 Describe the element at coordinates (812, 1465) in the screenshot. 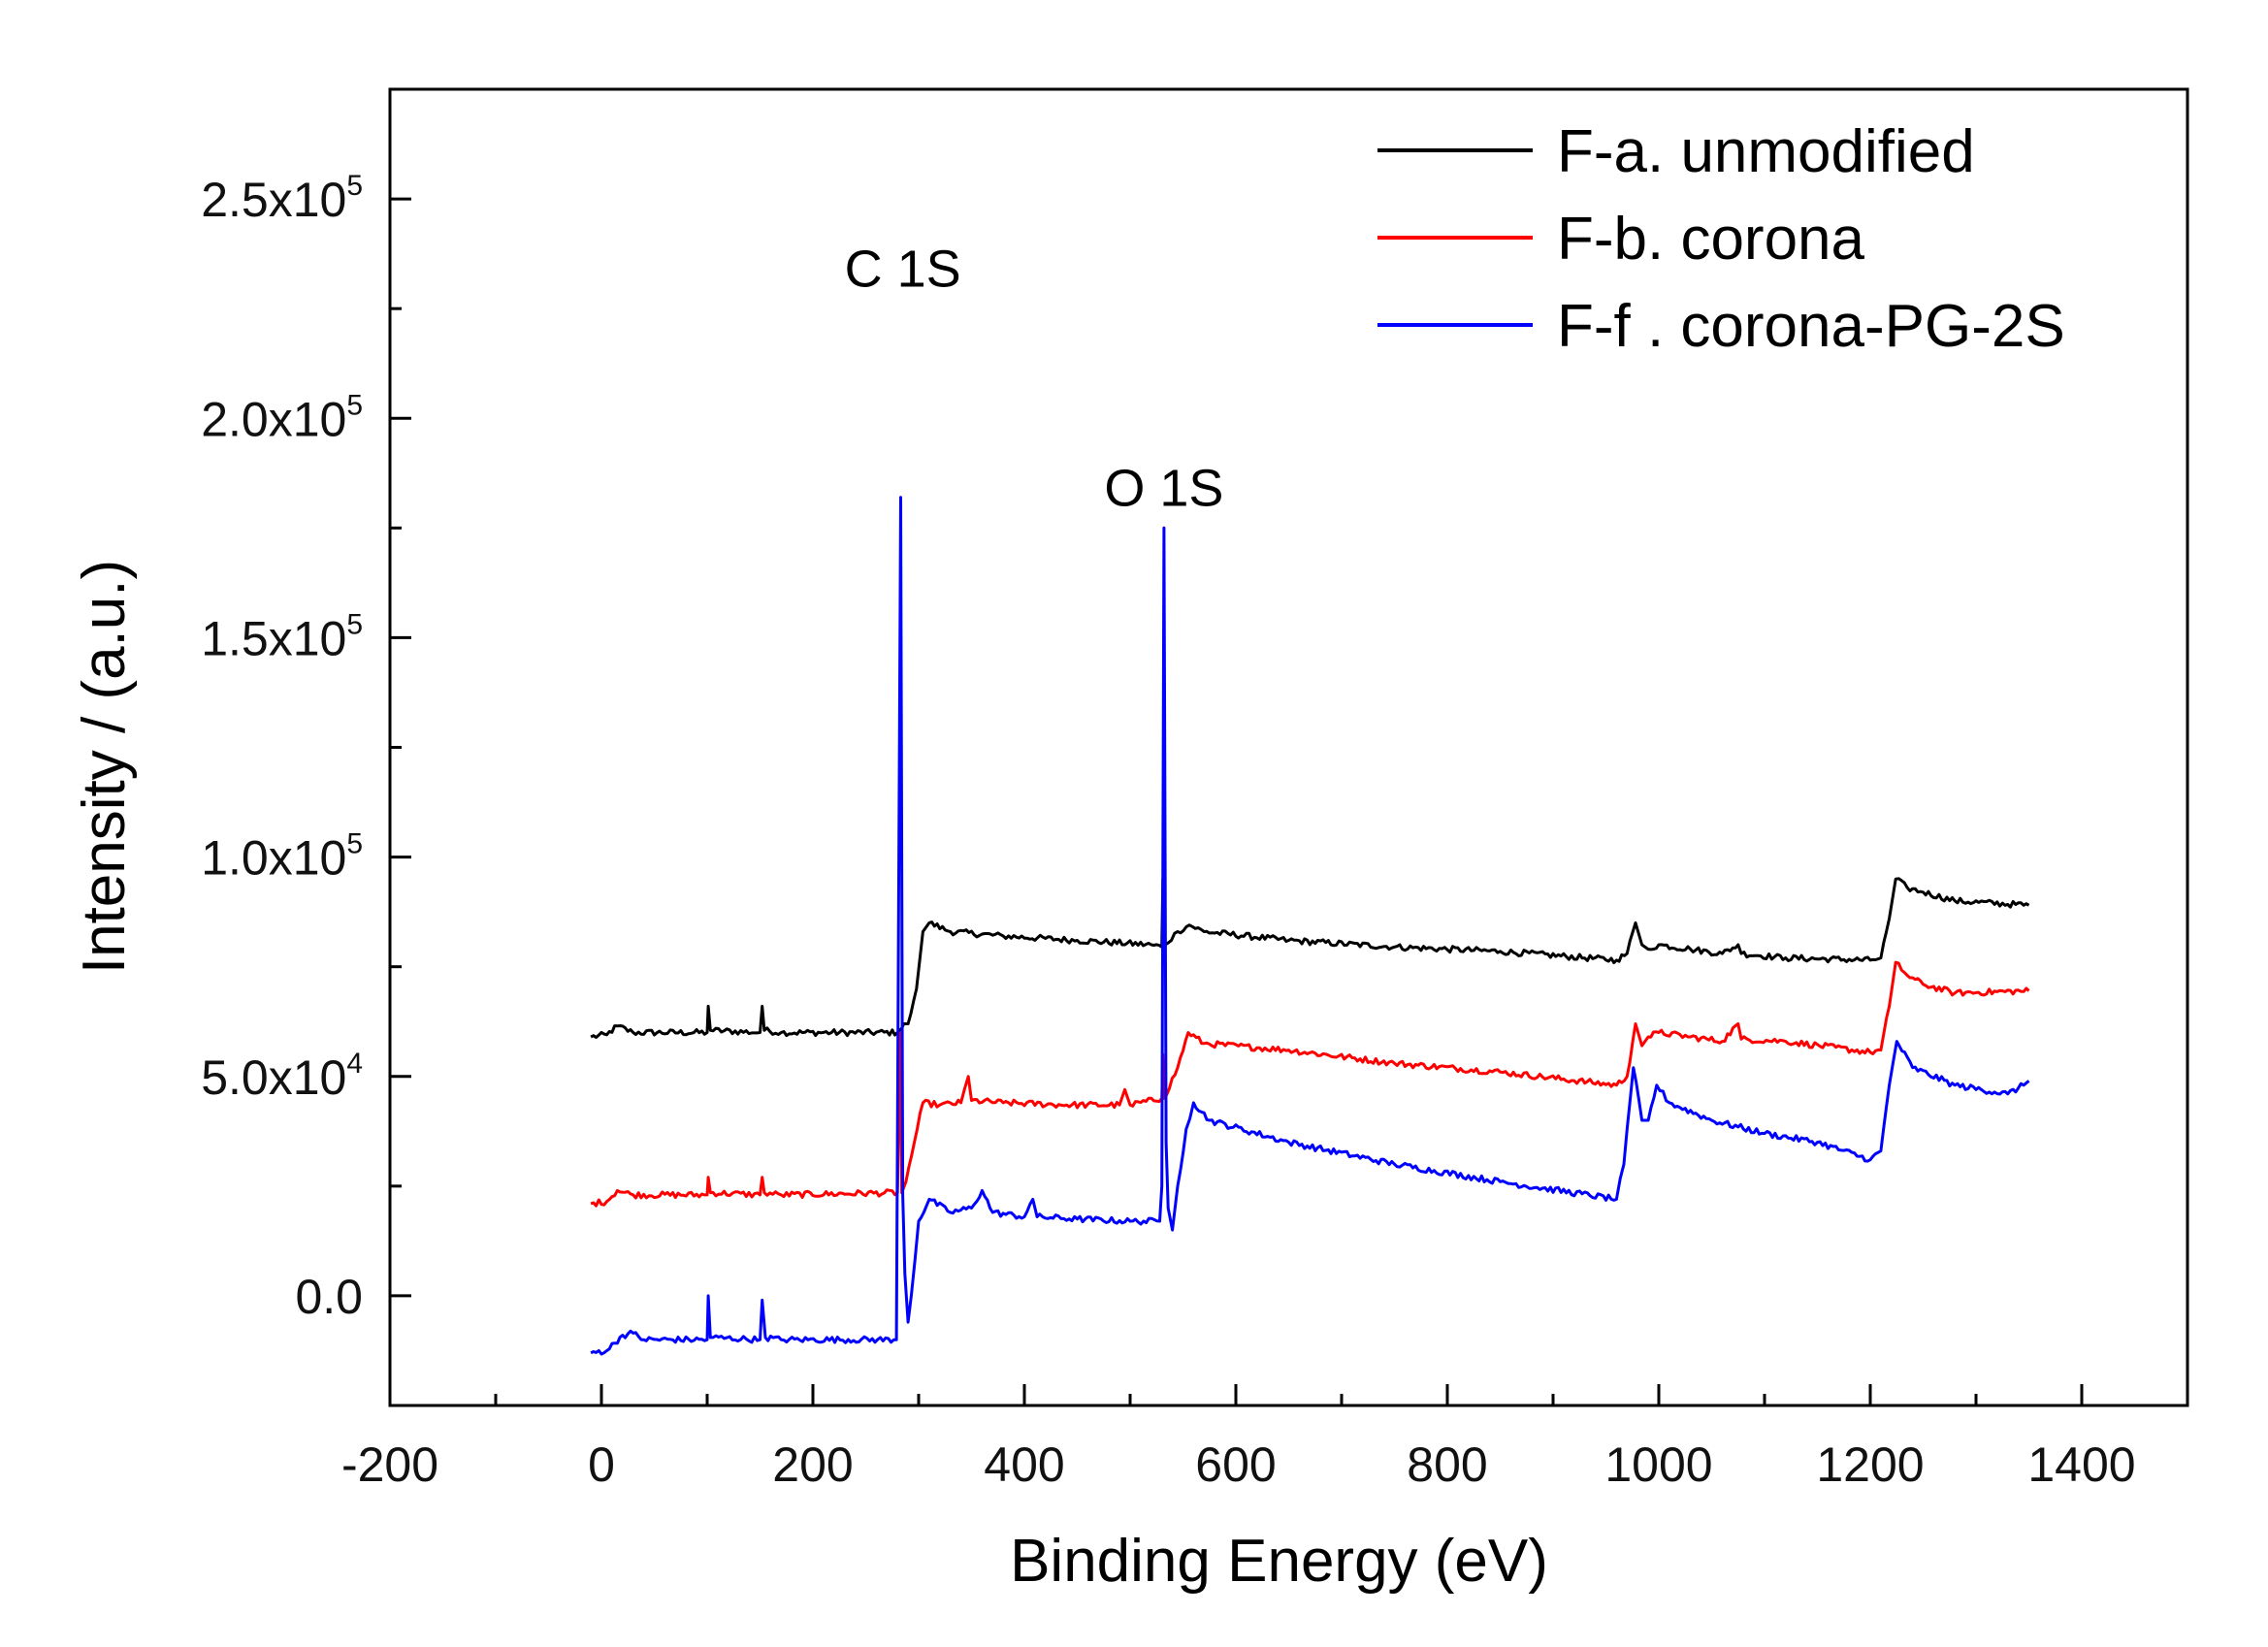

I see `x-tick-label: 200` at that location.